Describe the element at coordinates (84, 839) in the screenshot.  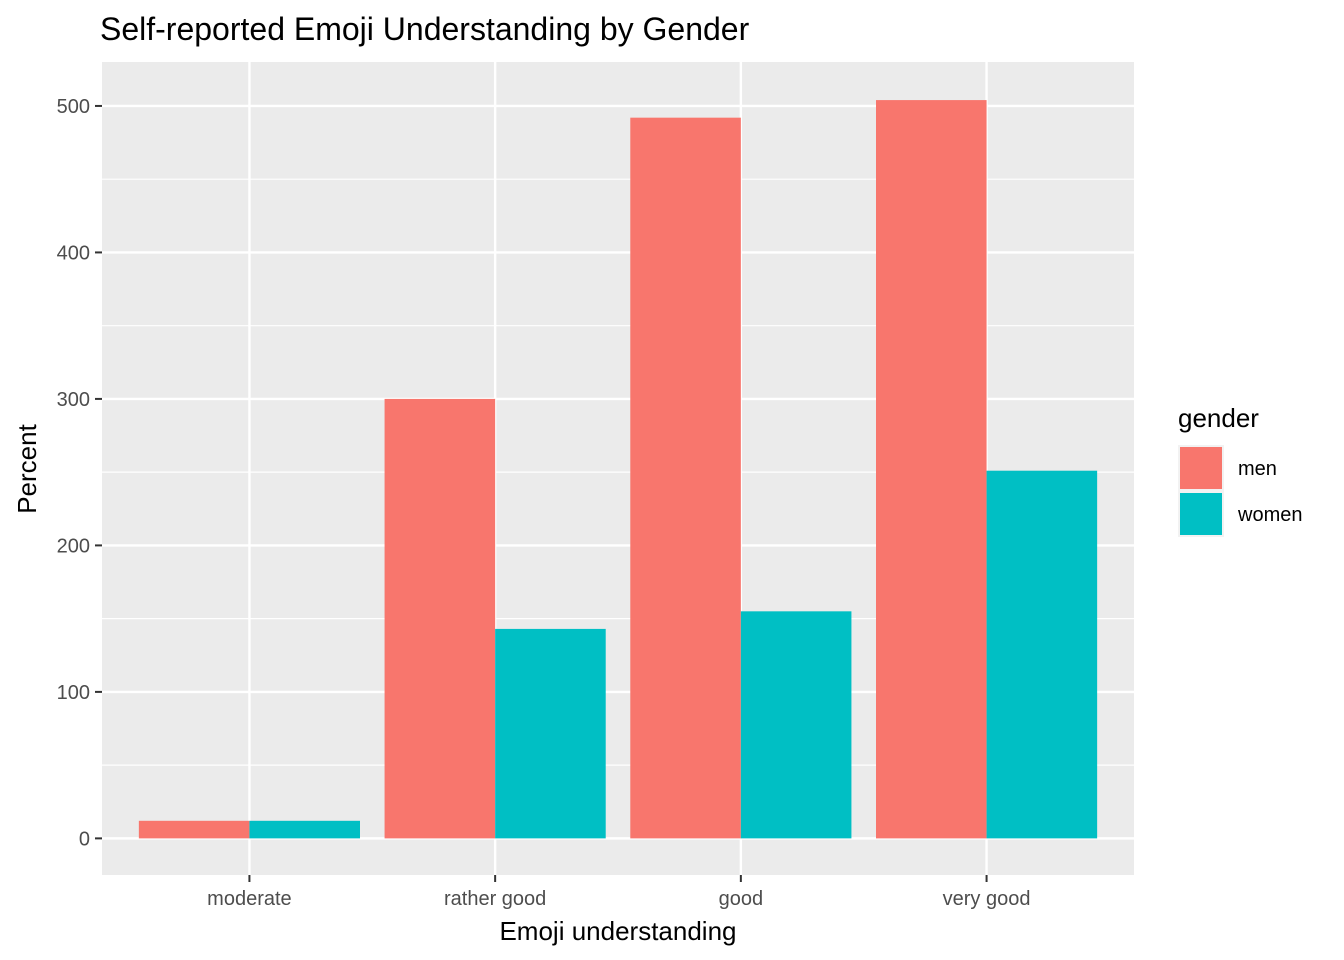
I see `y-tick-label: 0` at that location.